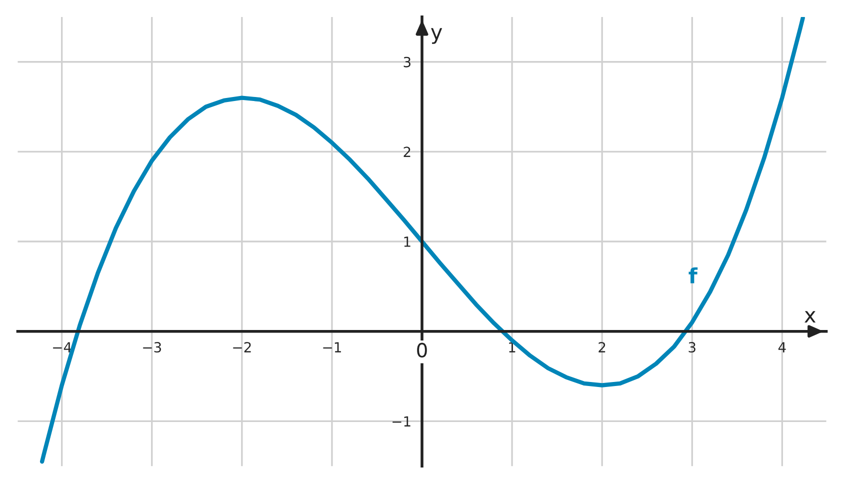  I want to click on x-tick-label: 3, so click(692, 347).